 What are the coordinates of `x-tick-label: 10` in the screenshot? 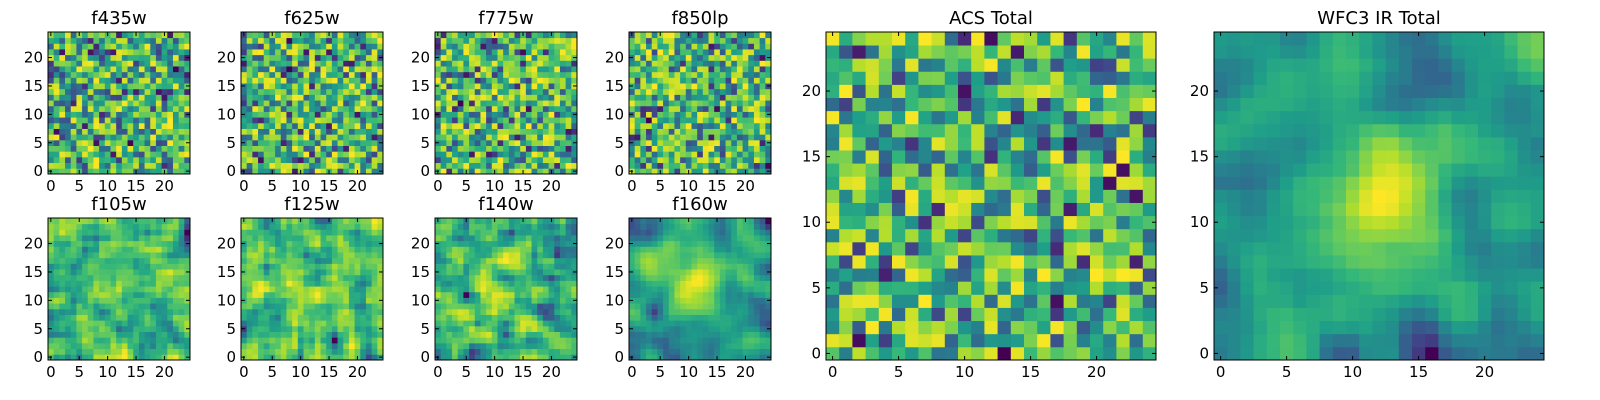 It's located at (107, 372).